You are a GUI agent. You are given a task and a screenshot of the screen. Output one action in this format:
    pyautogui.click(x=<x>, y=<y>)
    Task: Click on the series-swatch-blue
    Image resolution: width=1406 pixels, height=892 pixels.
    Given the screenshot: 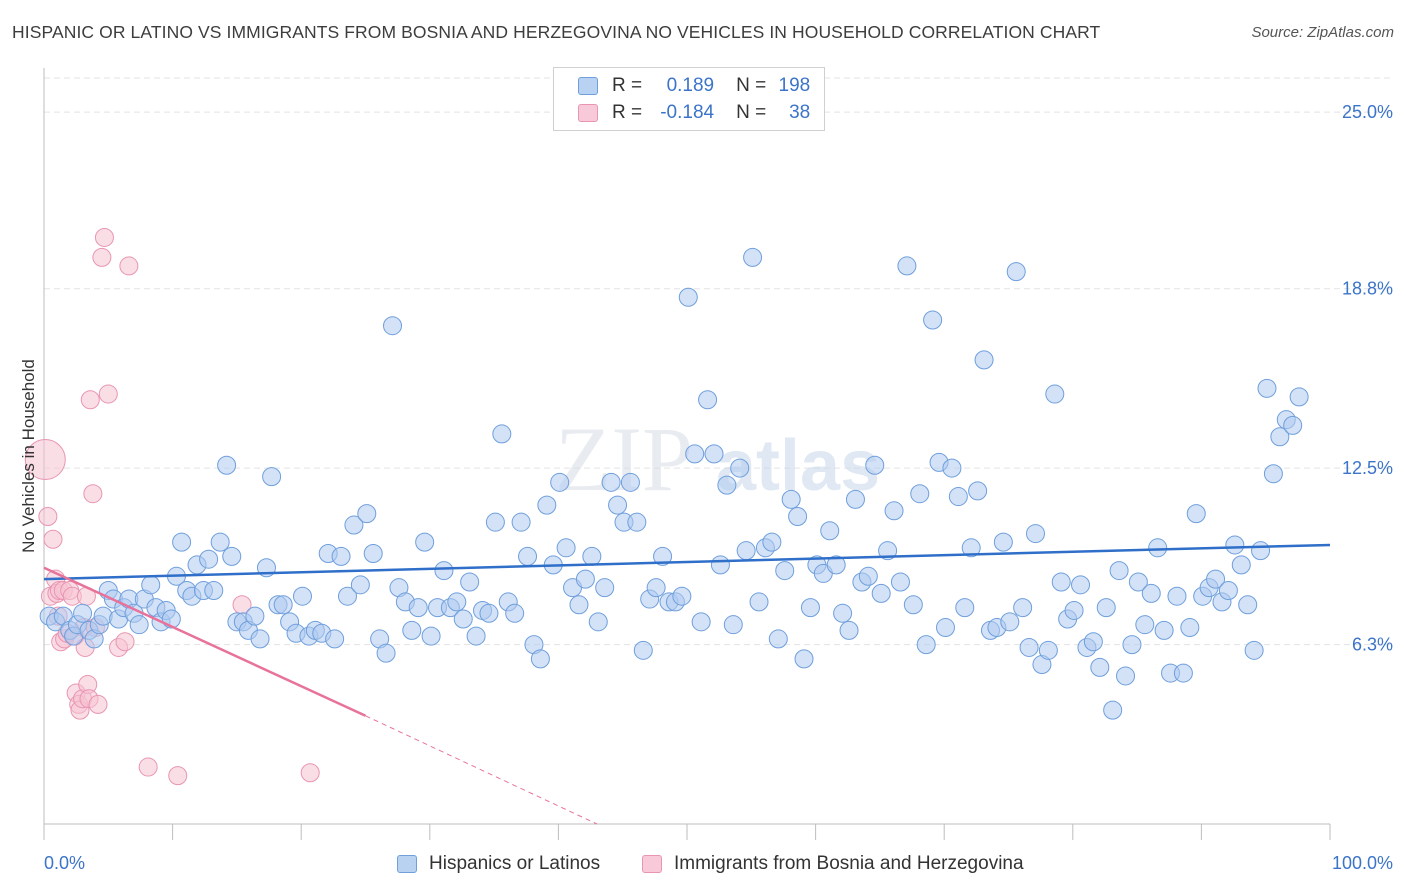 What is the action you would take?
    pyautogui.click(x=407, y=864)
    